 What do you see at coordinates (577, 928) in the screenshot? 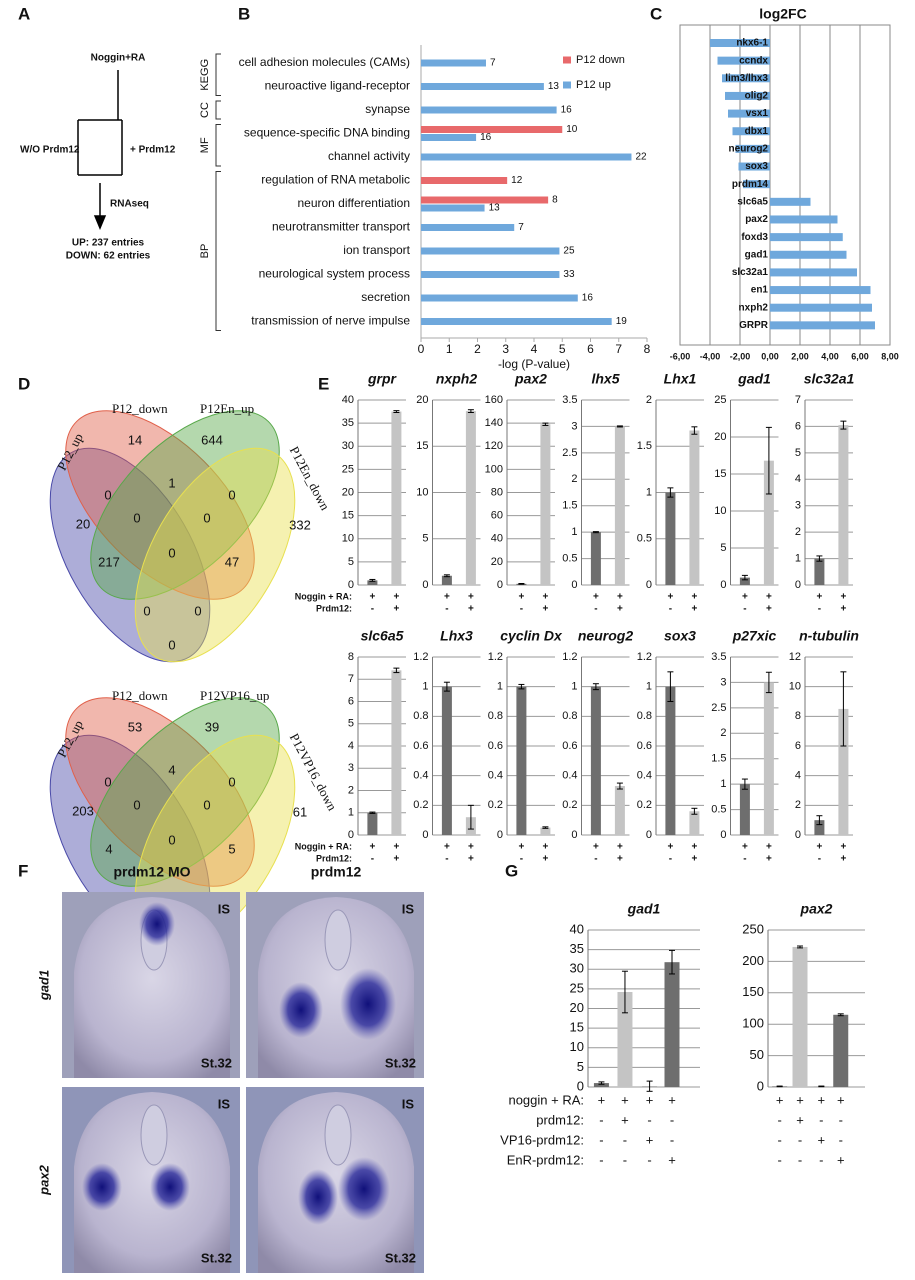
I see `y-tick-label: 40` at bounding box center [577, 928].